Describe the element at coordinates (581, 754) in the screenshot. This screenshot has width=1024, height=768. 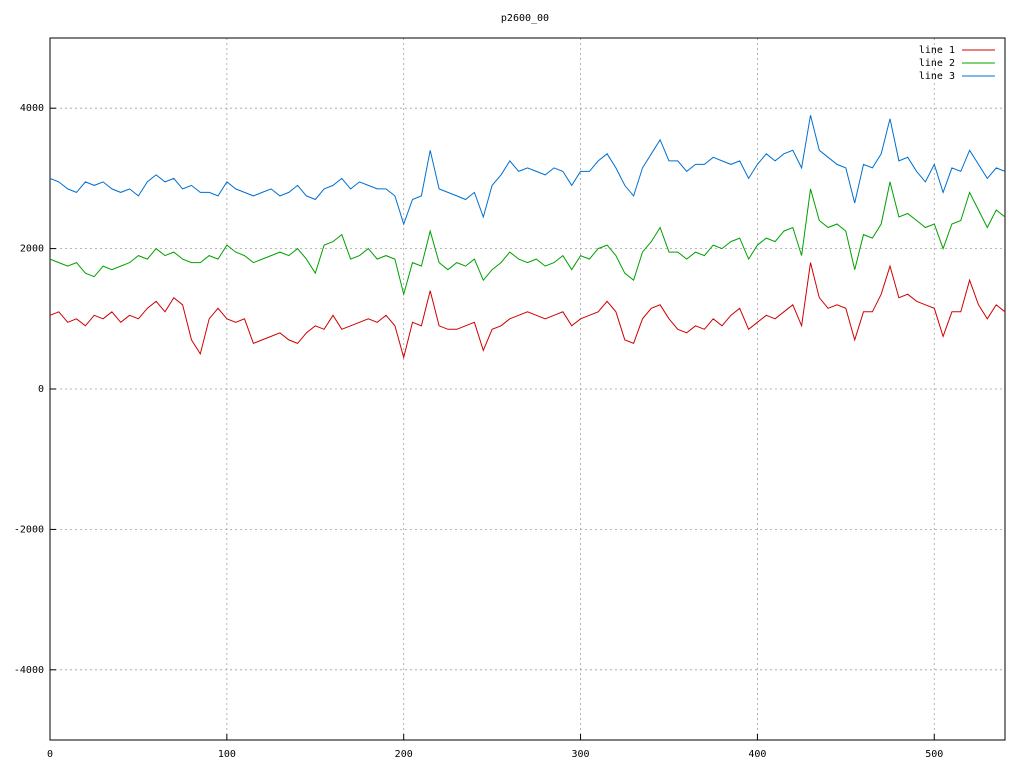
I see `x-tick-label: 300` at that location.